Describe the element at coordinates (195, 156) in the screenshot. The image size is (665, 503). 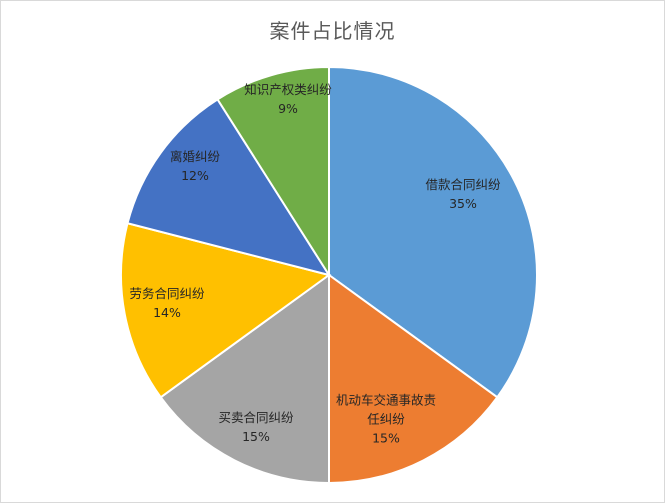
I see `slice-name-label: 离婚纠纷` at that location.